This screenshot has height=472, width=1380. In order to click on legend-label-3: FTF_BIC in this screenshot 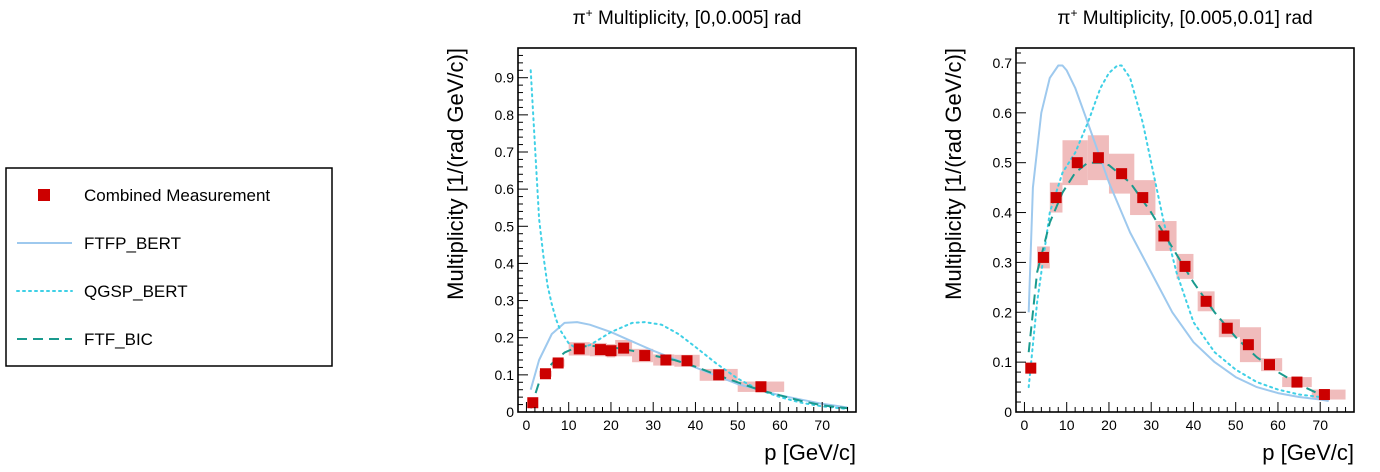, I will do `click(118, 339)`.